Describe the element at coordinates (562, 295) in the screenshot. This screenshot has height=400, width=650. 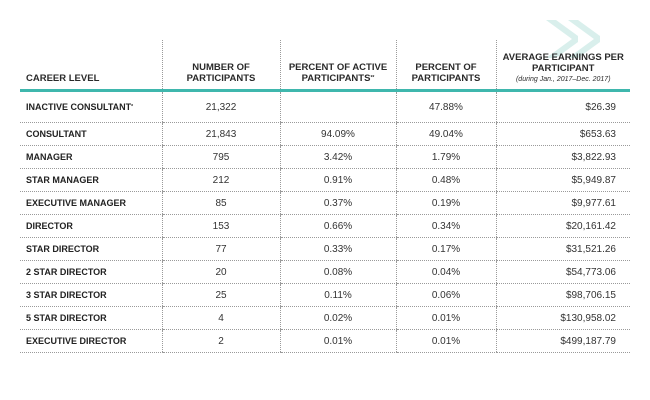
I see `average-earnings-cell: $98,706.15` at that location.